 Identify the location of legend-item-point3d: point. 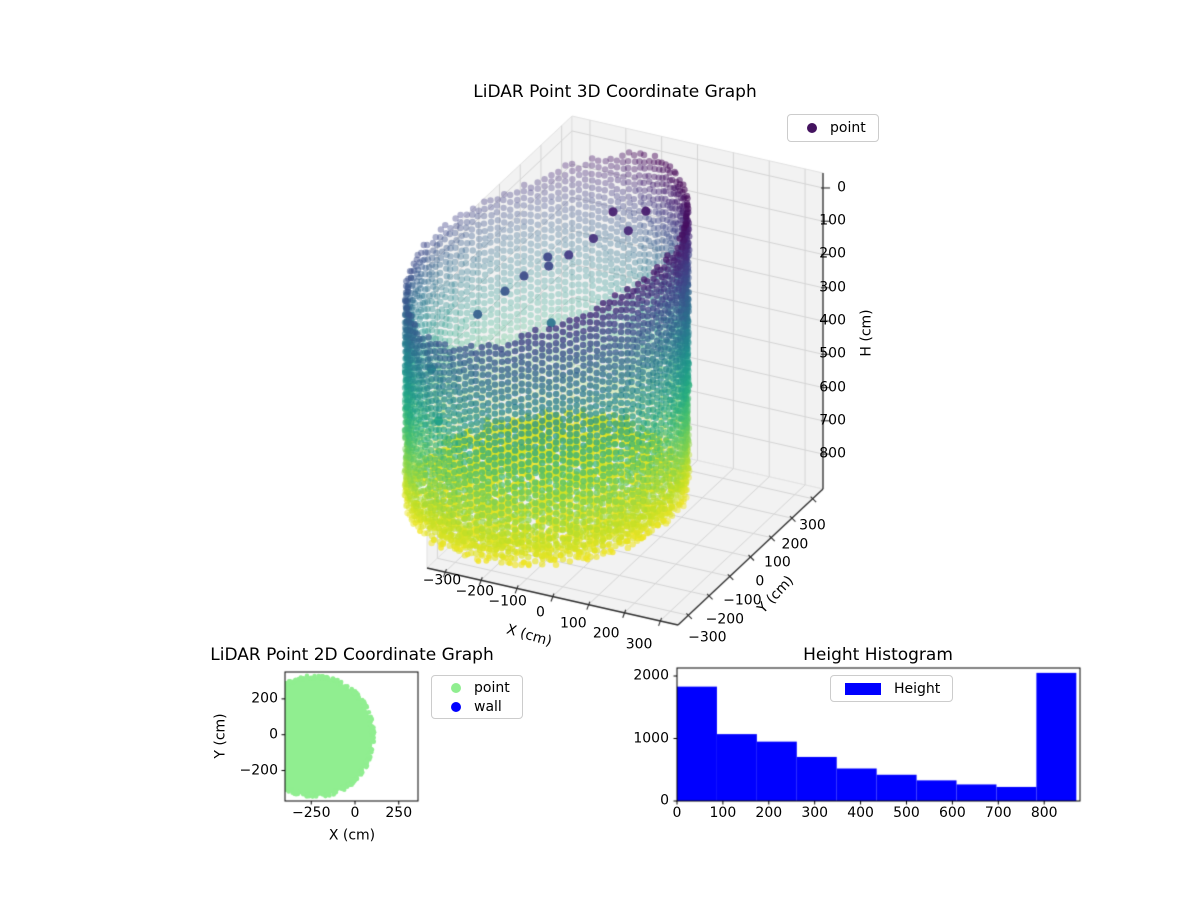
(832, 128).